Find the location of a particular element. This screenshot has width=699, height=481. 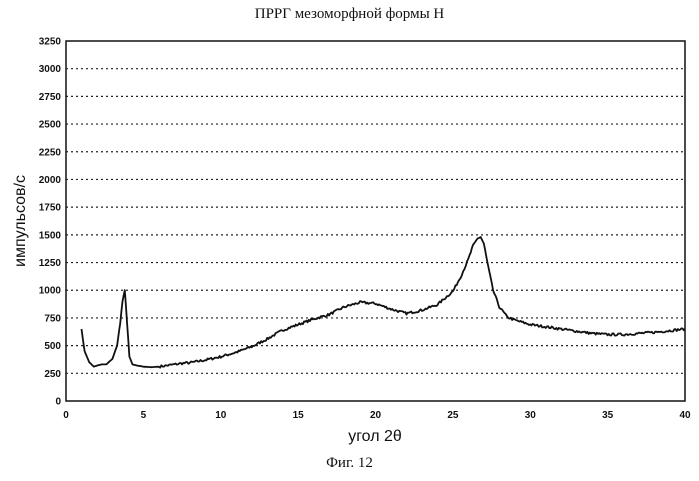

y-tick-label: 1750 is located at coordinates (50, 208).